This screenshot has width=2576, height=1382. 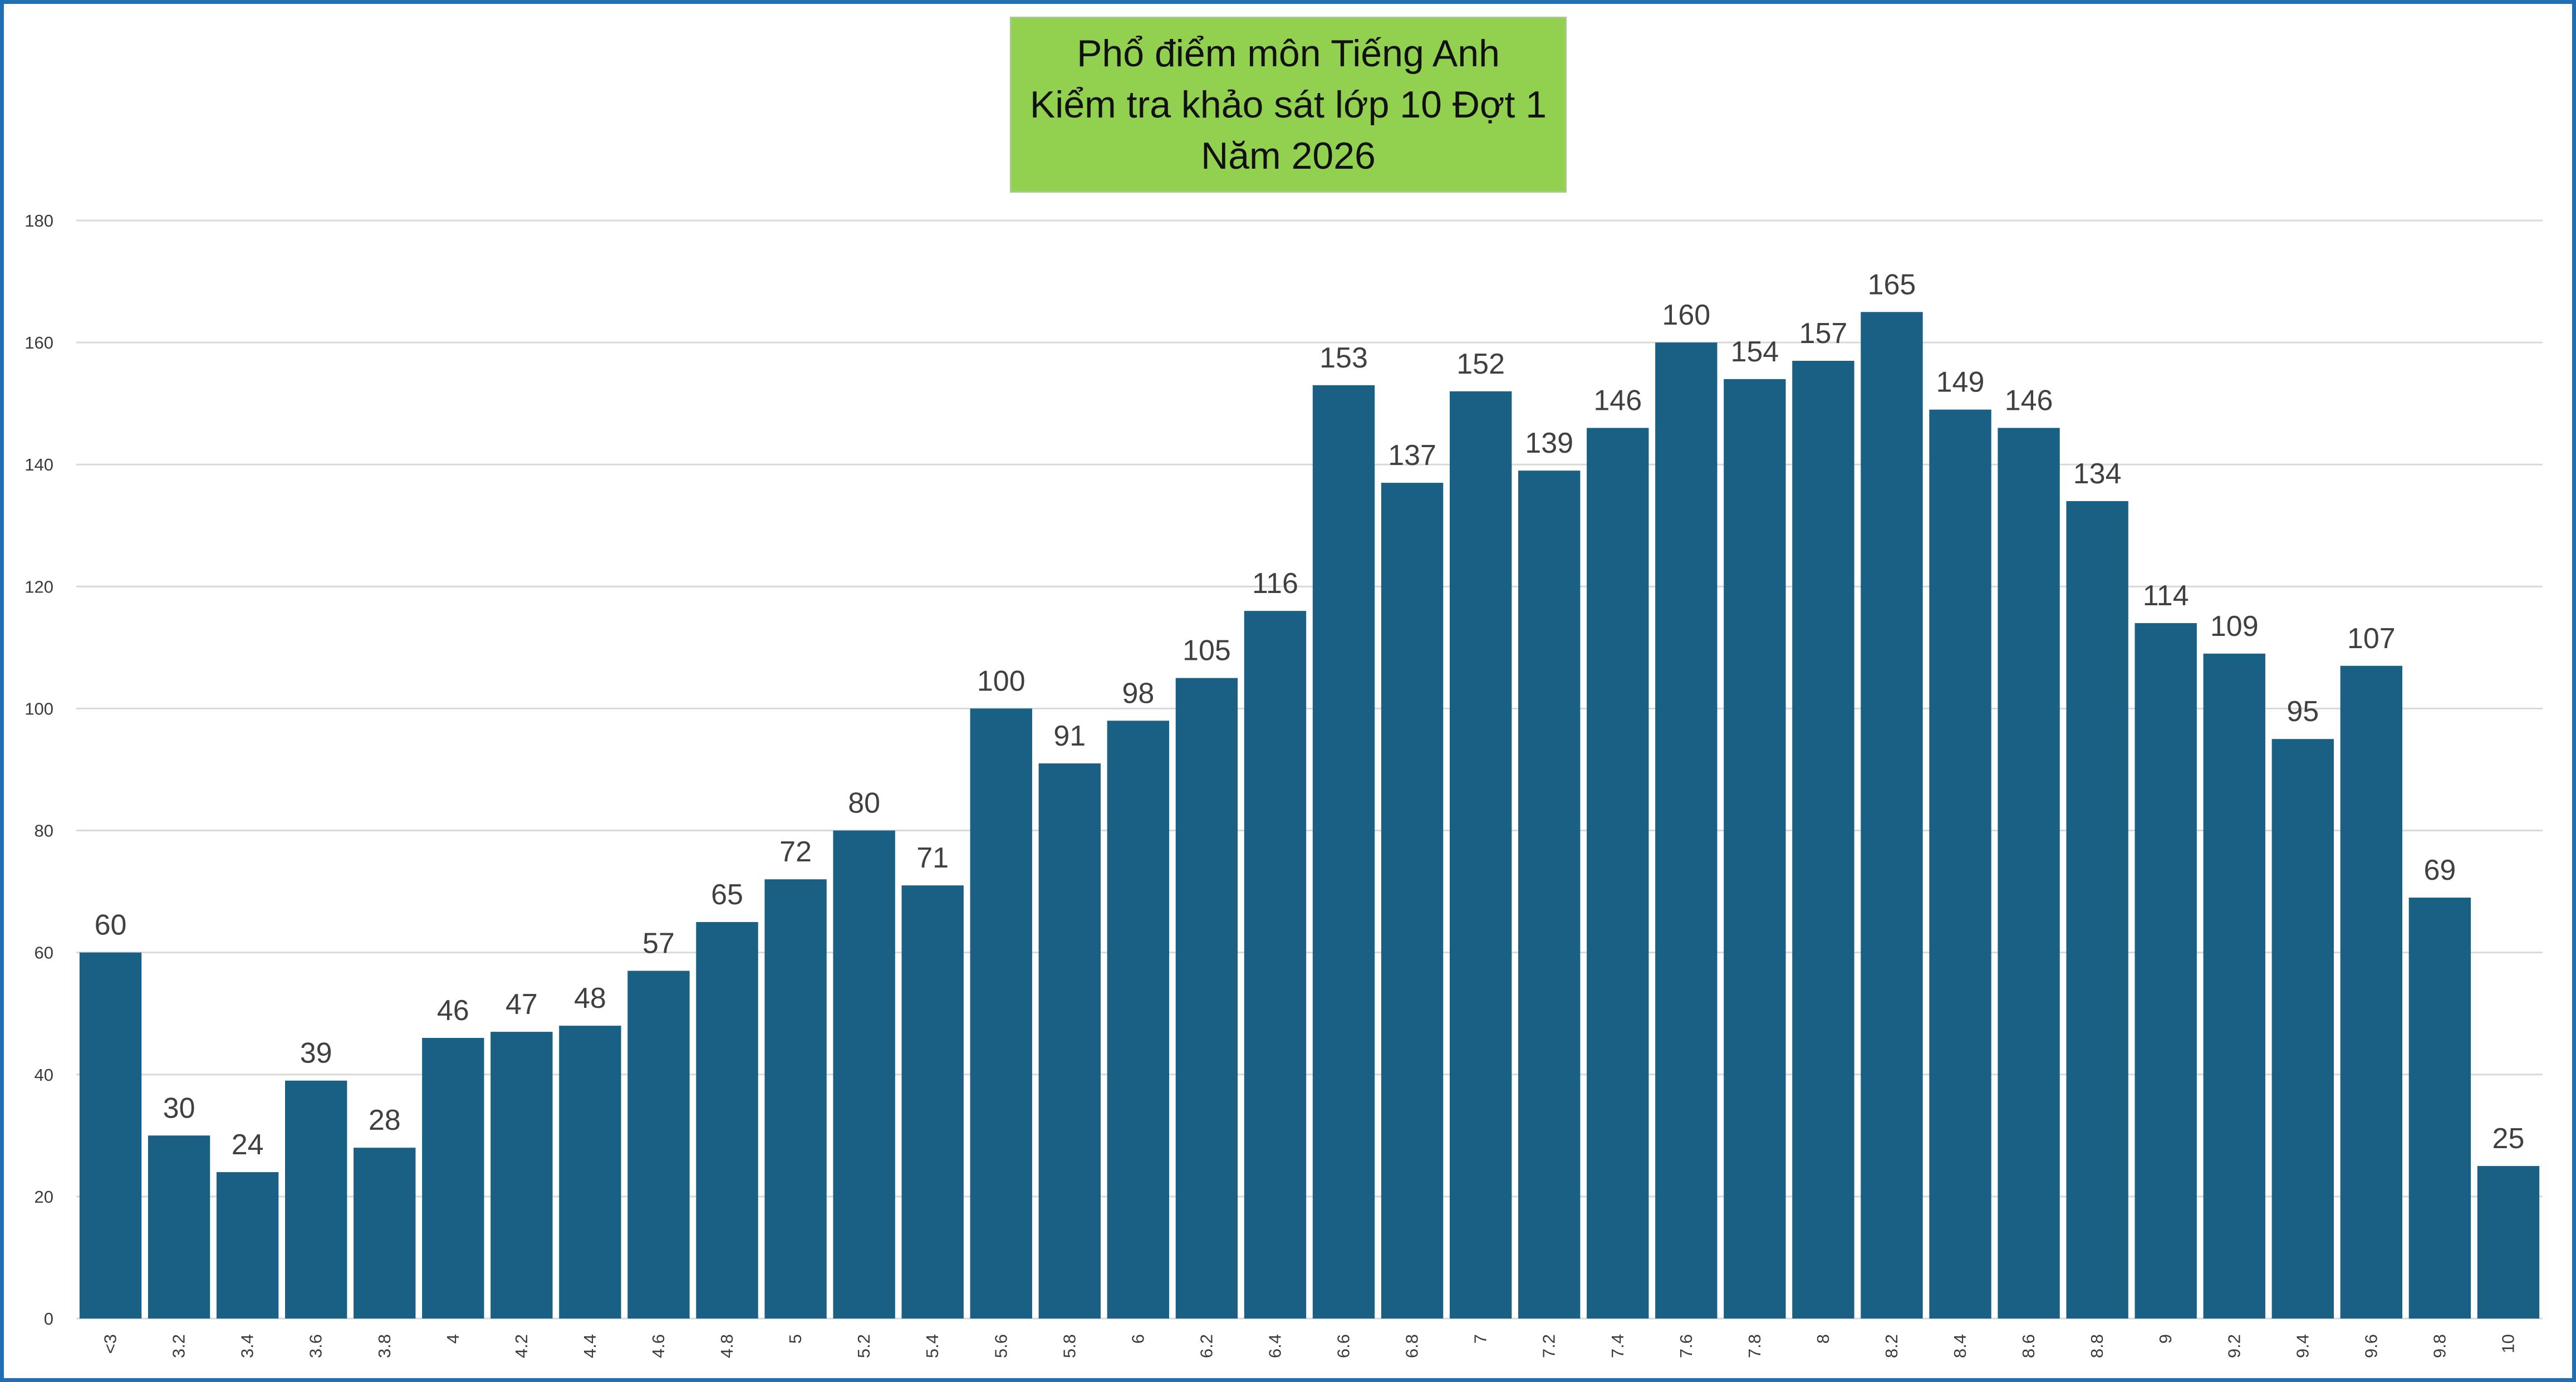 I want to click on x-tick-label-5.4: 5.4, so click(x=932, y=1346).